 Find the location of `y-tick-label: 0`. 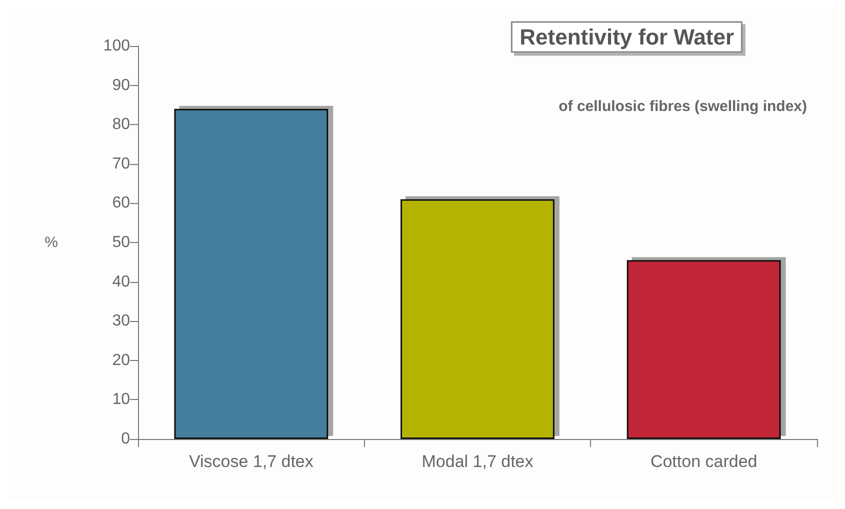

y-tick-label: 0 is located at coordinates (125, 439).